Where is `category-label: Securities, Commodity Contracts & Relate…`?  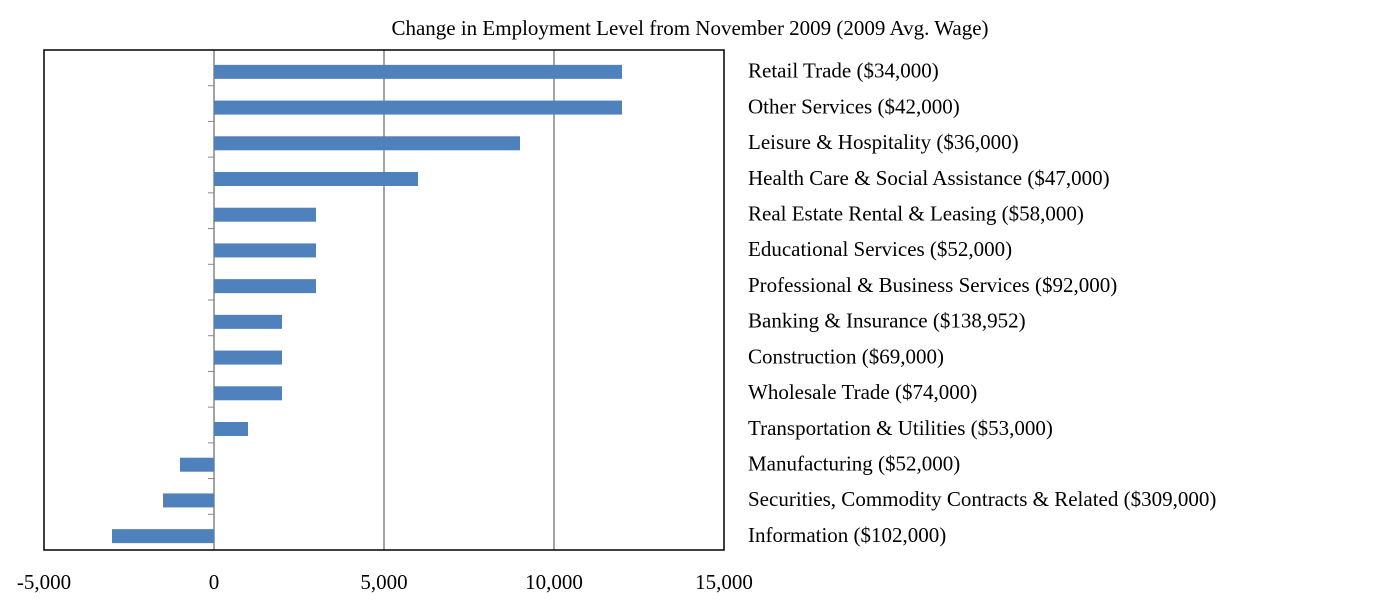
category-label: Securities, Commodity Contracts & Relate… is located at coordinates (982, 499).